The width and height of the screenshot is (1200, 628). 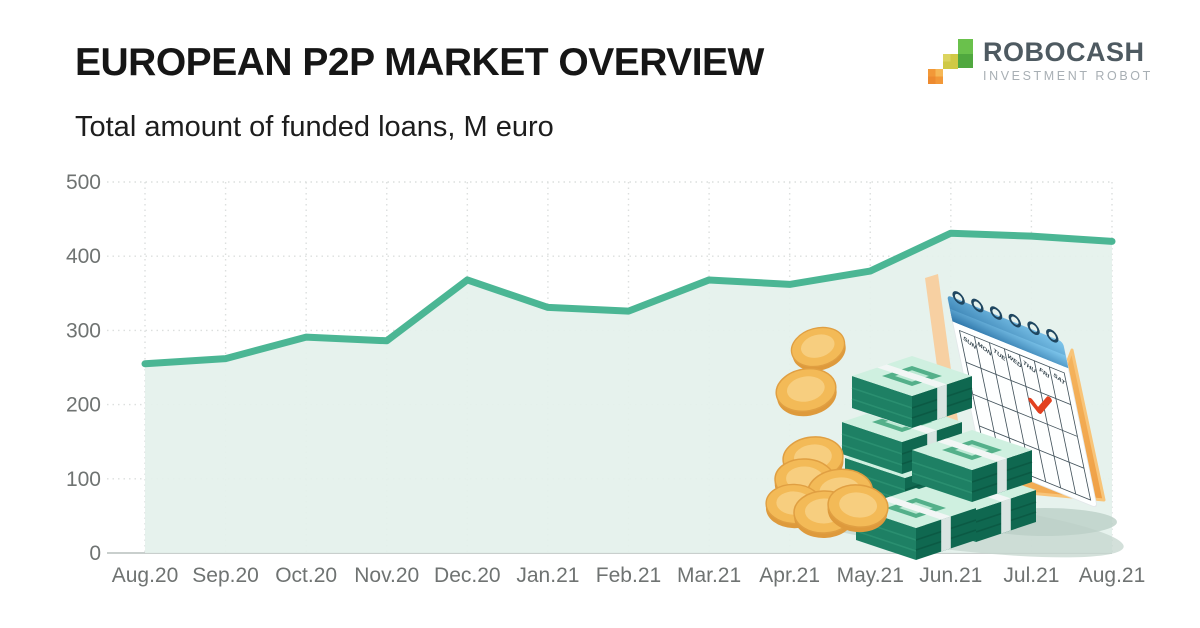 What do you see at coordinates (789, 575) in the screenshot?
I see `x-axis-tick-label: Apr.21` at bounding box center [789, 575].